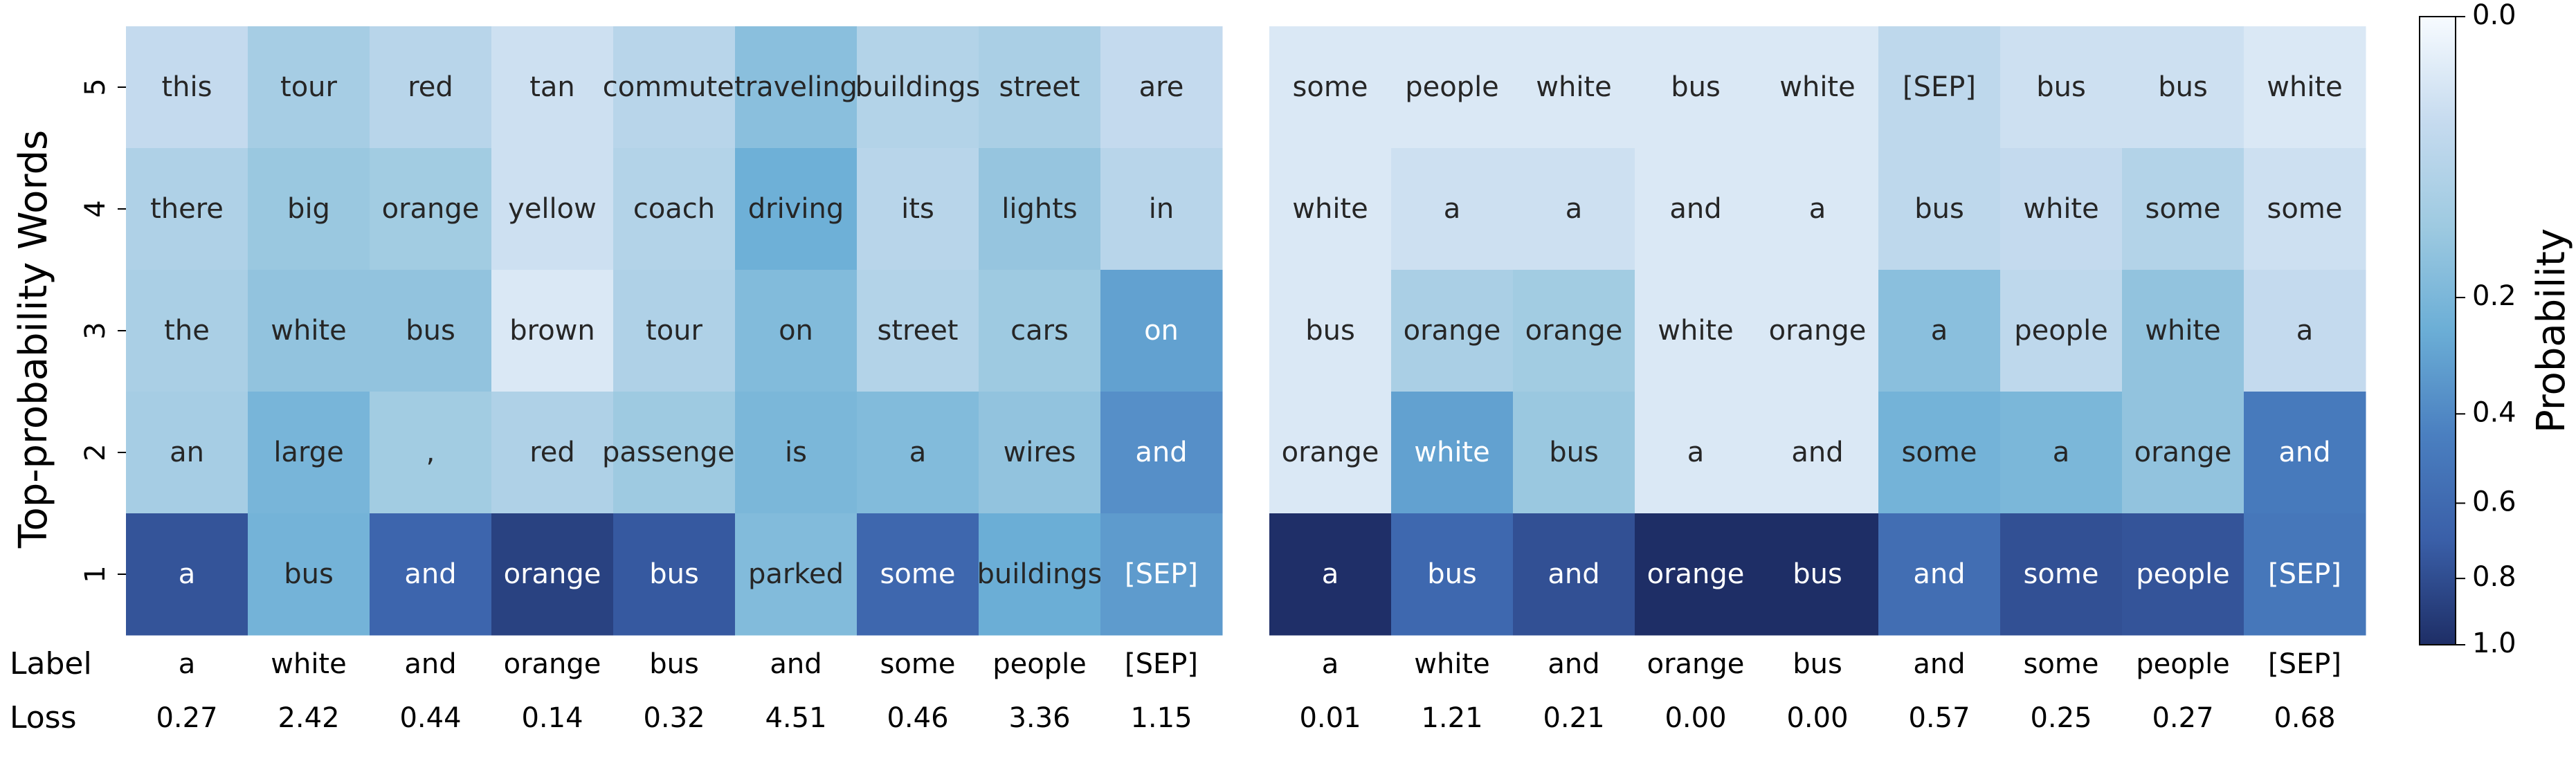 This screenshot has height=761, width=2576. What do you see at coordinates (187, 87) in the screenshot?
I see `cell-word: this` at bounding box center [187, 87].